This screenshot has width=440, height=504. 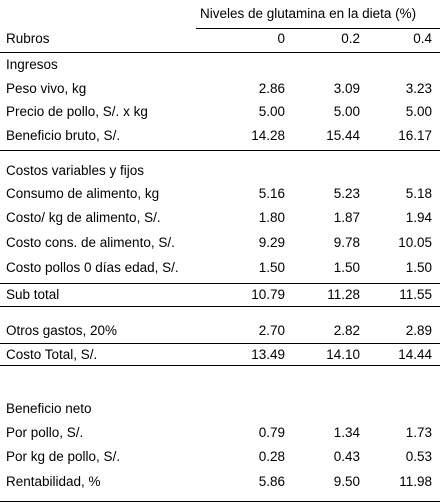 What do you see at coordinates (418, 456) in the screenshot?
I see `row-value-level-2: 0.53` at bounding box center [418, 456].